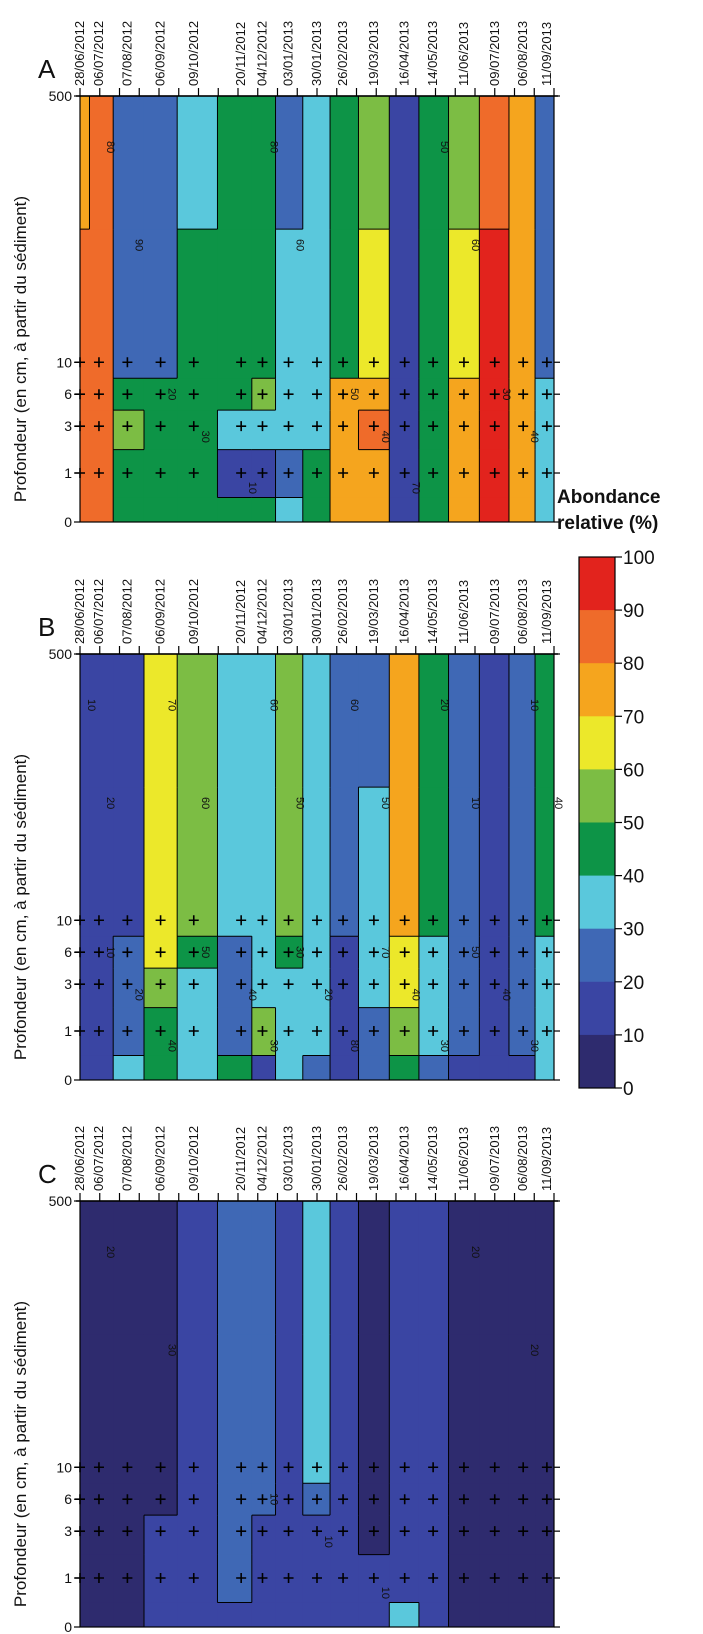 This screenshot has height=1634, width=703. Describe the element at coordinates (342, 1158) in the screenshot. I see `date-tick-label: 26/02/2013` at that location.